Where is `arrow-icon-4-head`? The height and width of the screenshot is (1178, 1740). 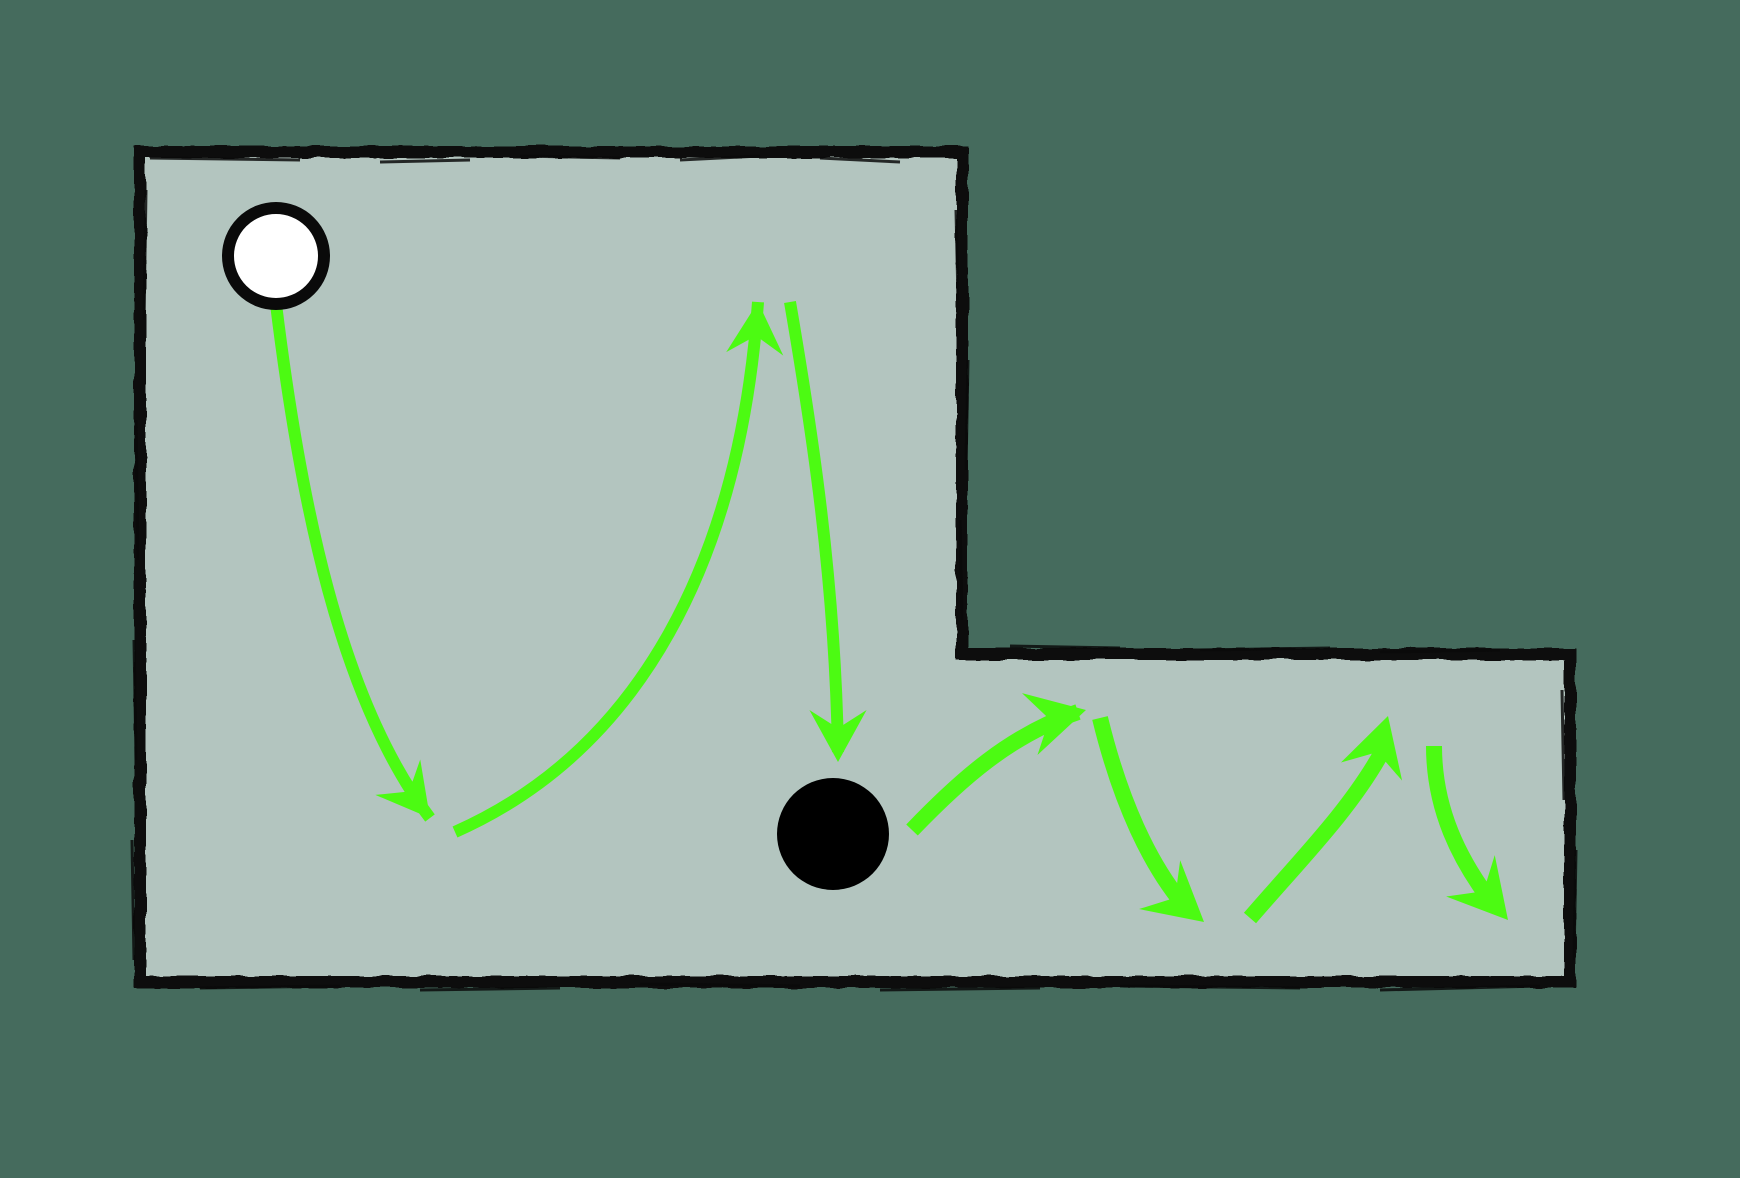 arrow-icon-4-head is located at coordinates (1053, 724).